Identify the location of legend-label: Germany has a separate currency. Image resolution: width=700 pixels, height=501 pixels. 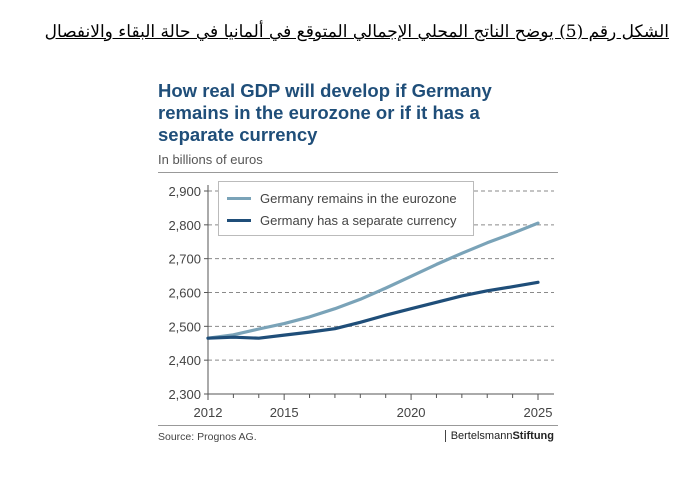
(358, 220).